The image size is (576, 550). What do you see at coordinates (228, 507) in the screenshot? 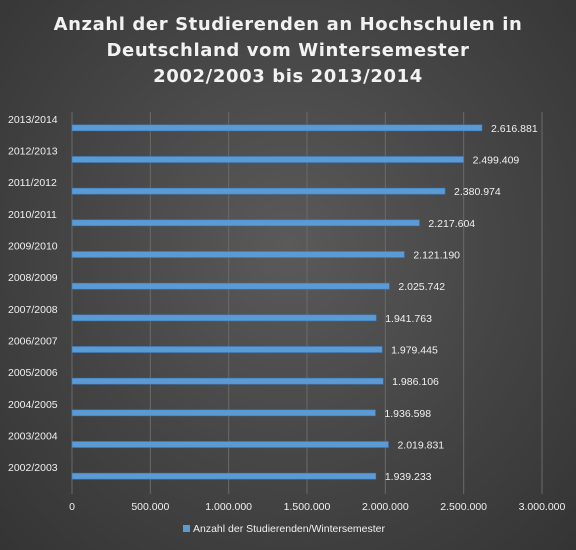
I see `x-tick-label: 1.000.000` at bounding box center [228, 507].